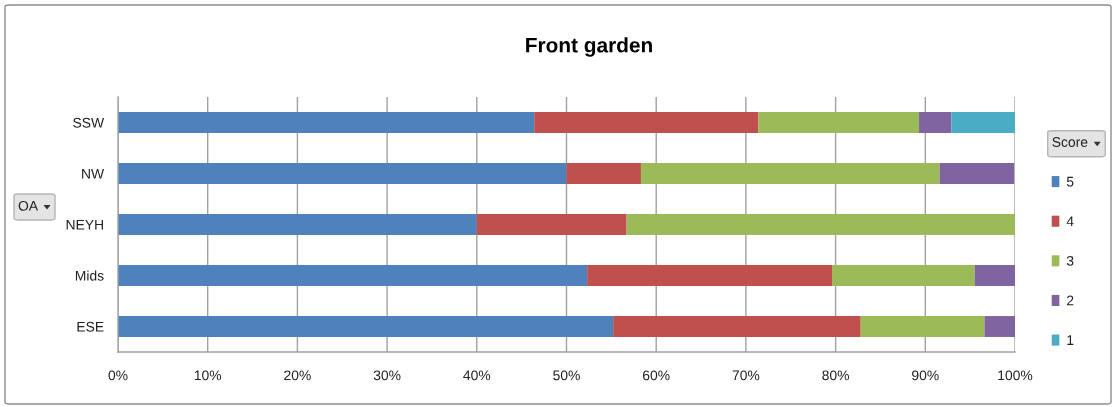  What do you see at coordinates (1015, 375) in the screenshot?
I see `x-tick-label: 100%` at bounding box center [1015, 375].